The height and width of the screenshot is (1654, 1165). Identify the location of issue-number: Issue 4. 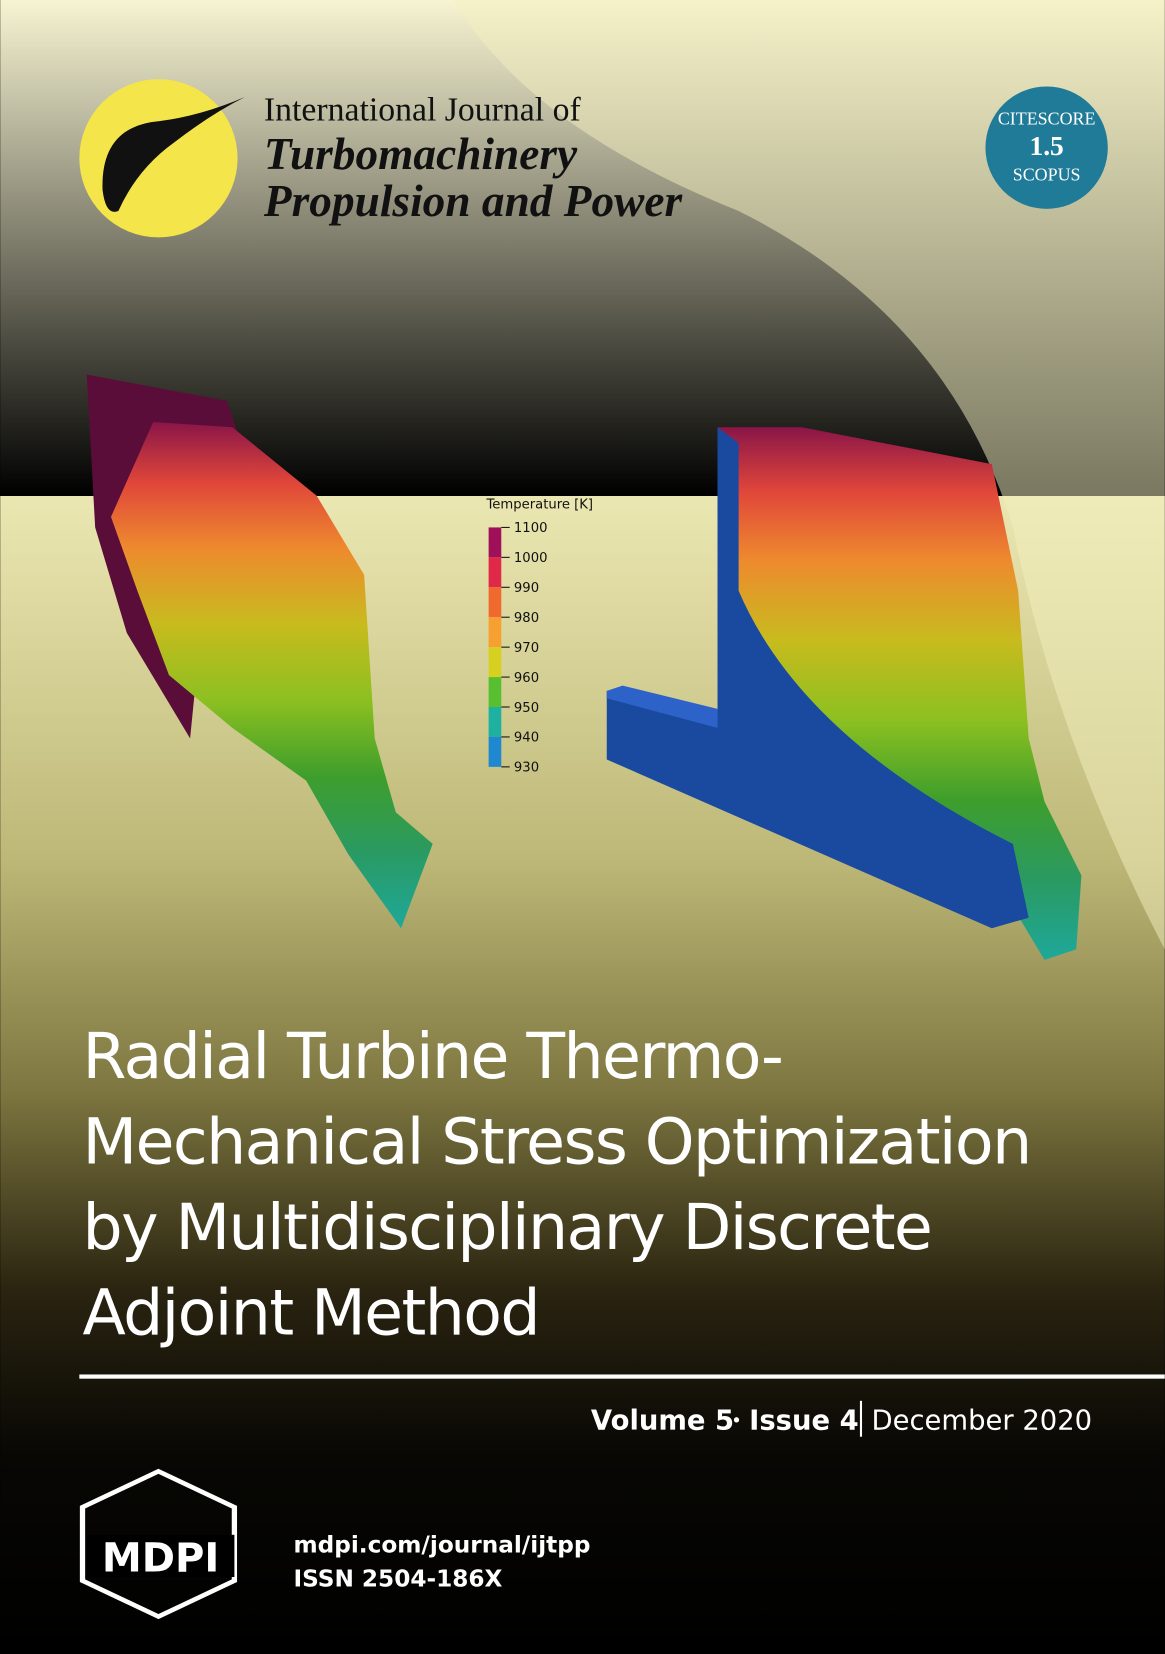
(804, 1420).